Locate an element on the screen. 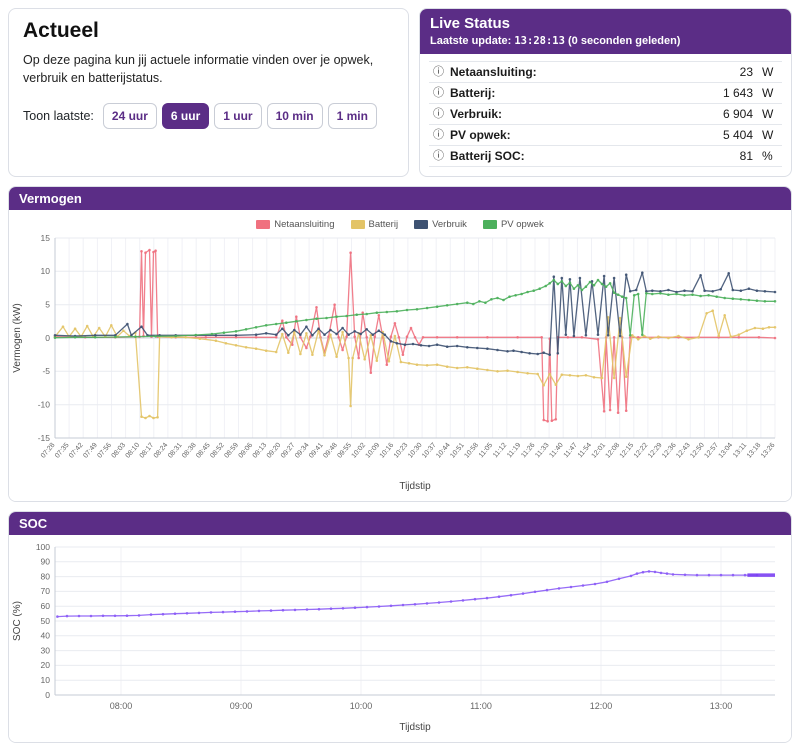  last-update-time: 13:28:13 is located at coordinates (539, 41).